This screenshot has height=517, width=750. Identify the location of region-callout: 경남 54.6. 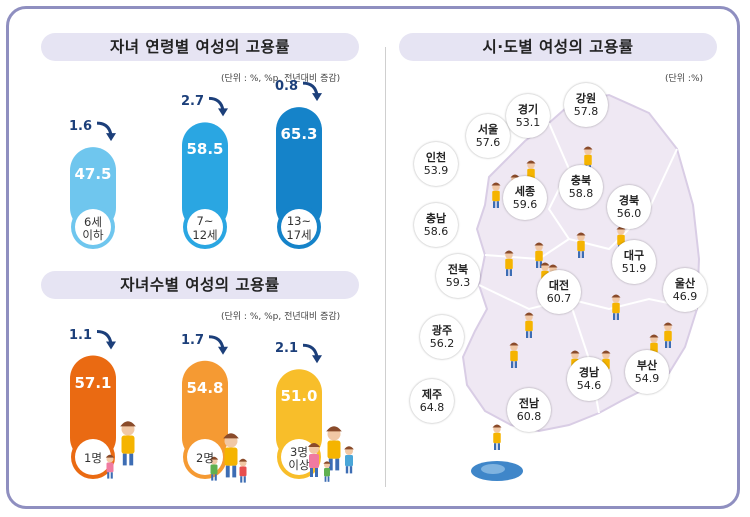
(589, 379).